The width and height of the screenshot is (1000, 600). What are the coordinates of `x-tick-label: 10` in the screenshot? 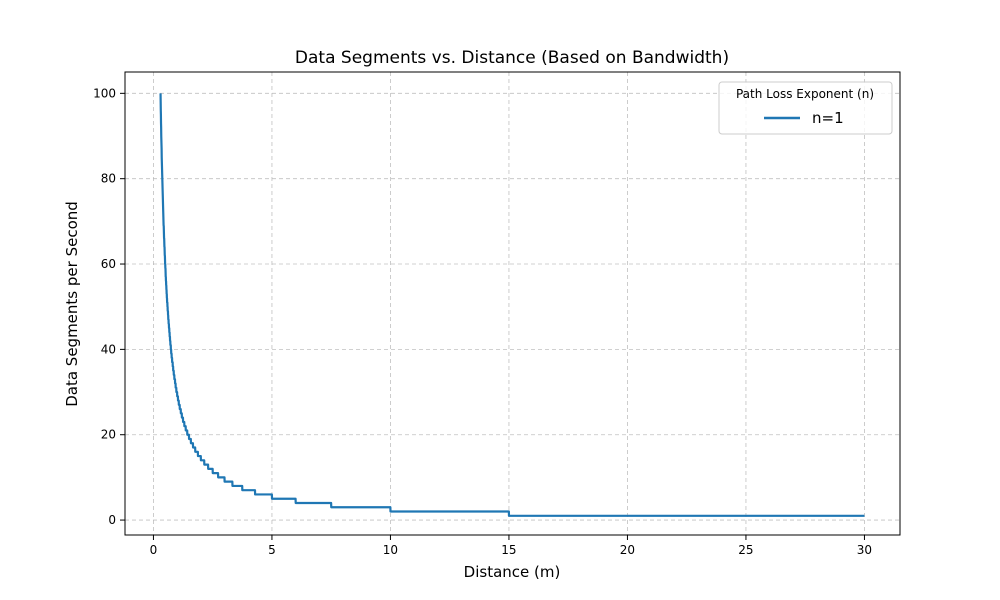 It's located at (390, 550).